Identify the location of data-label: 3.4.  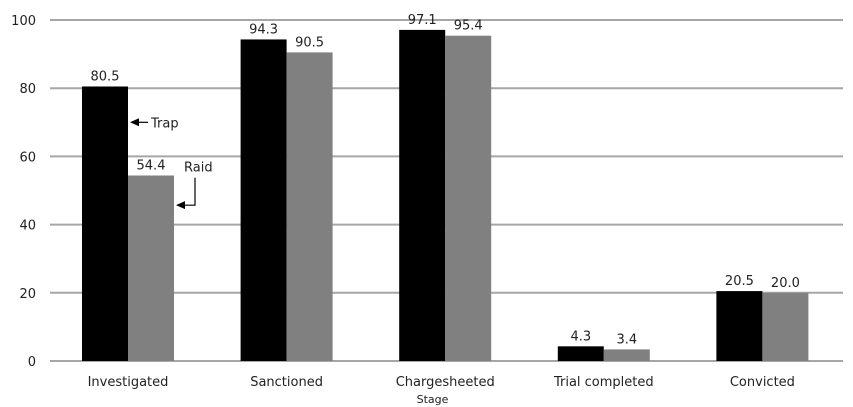
(626, 339).